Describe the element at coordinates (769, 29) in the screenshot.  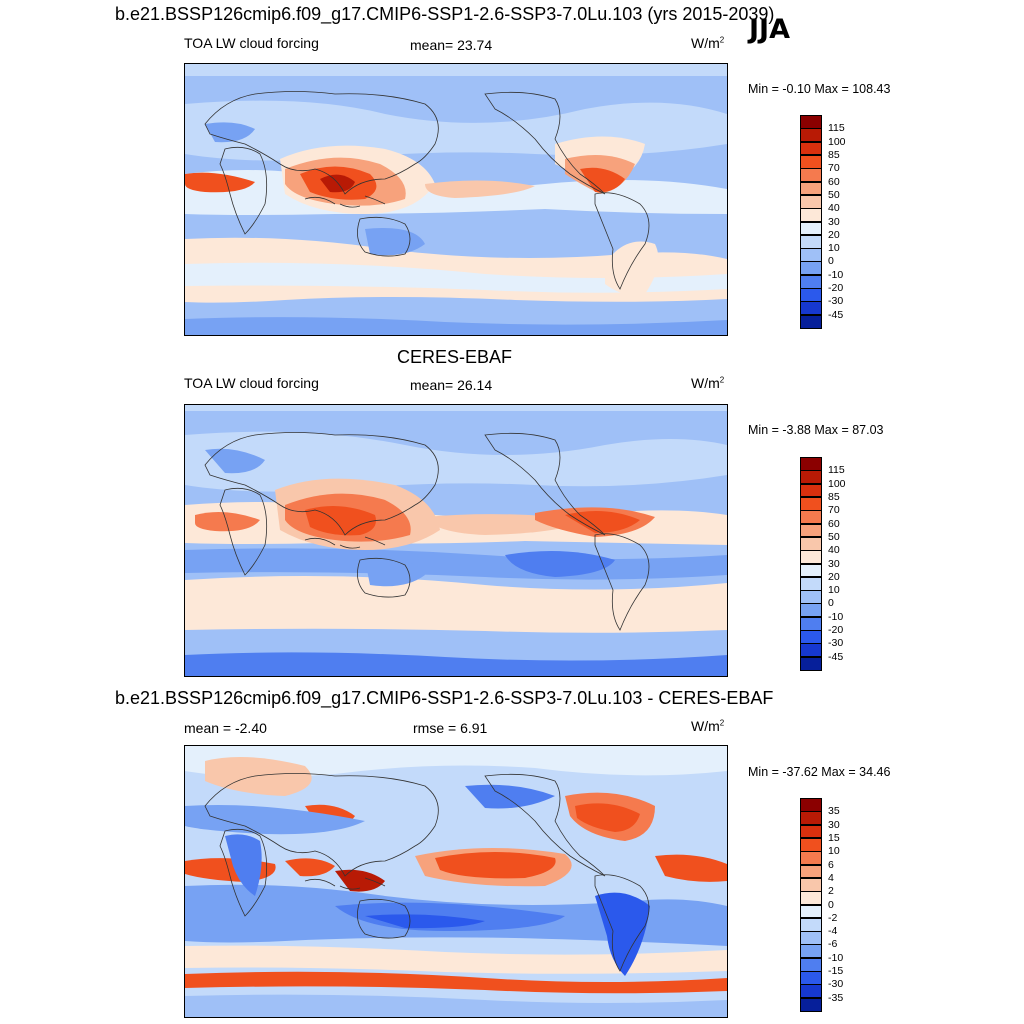
I see `season-label: JJA` at that location.